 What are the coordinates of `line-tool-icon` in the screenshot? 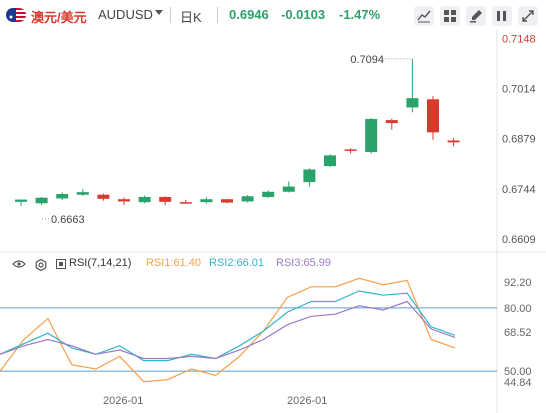 It's located at (424, 16).